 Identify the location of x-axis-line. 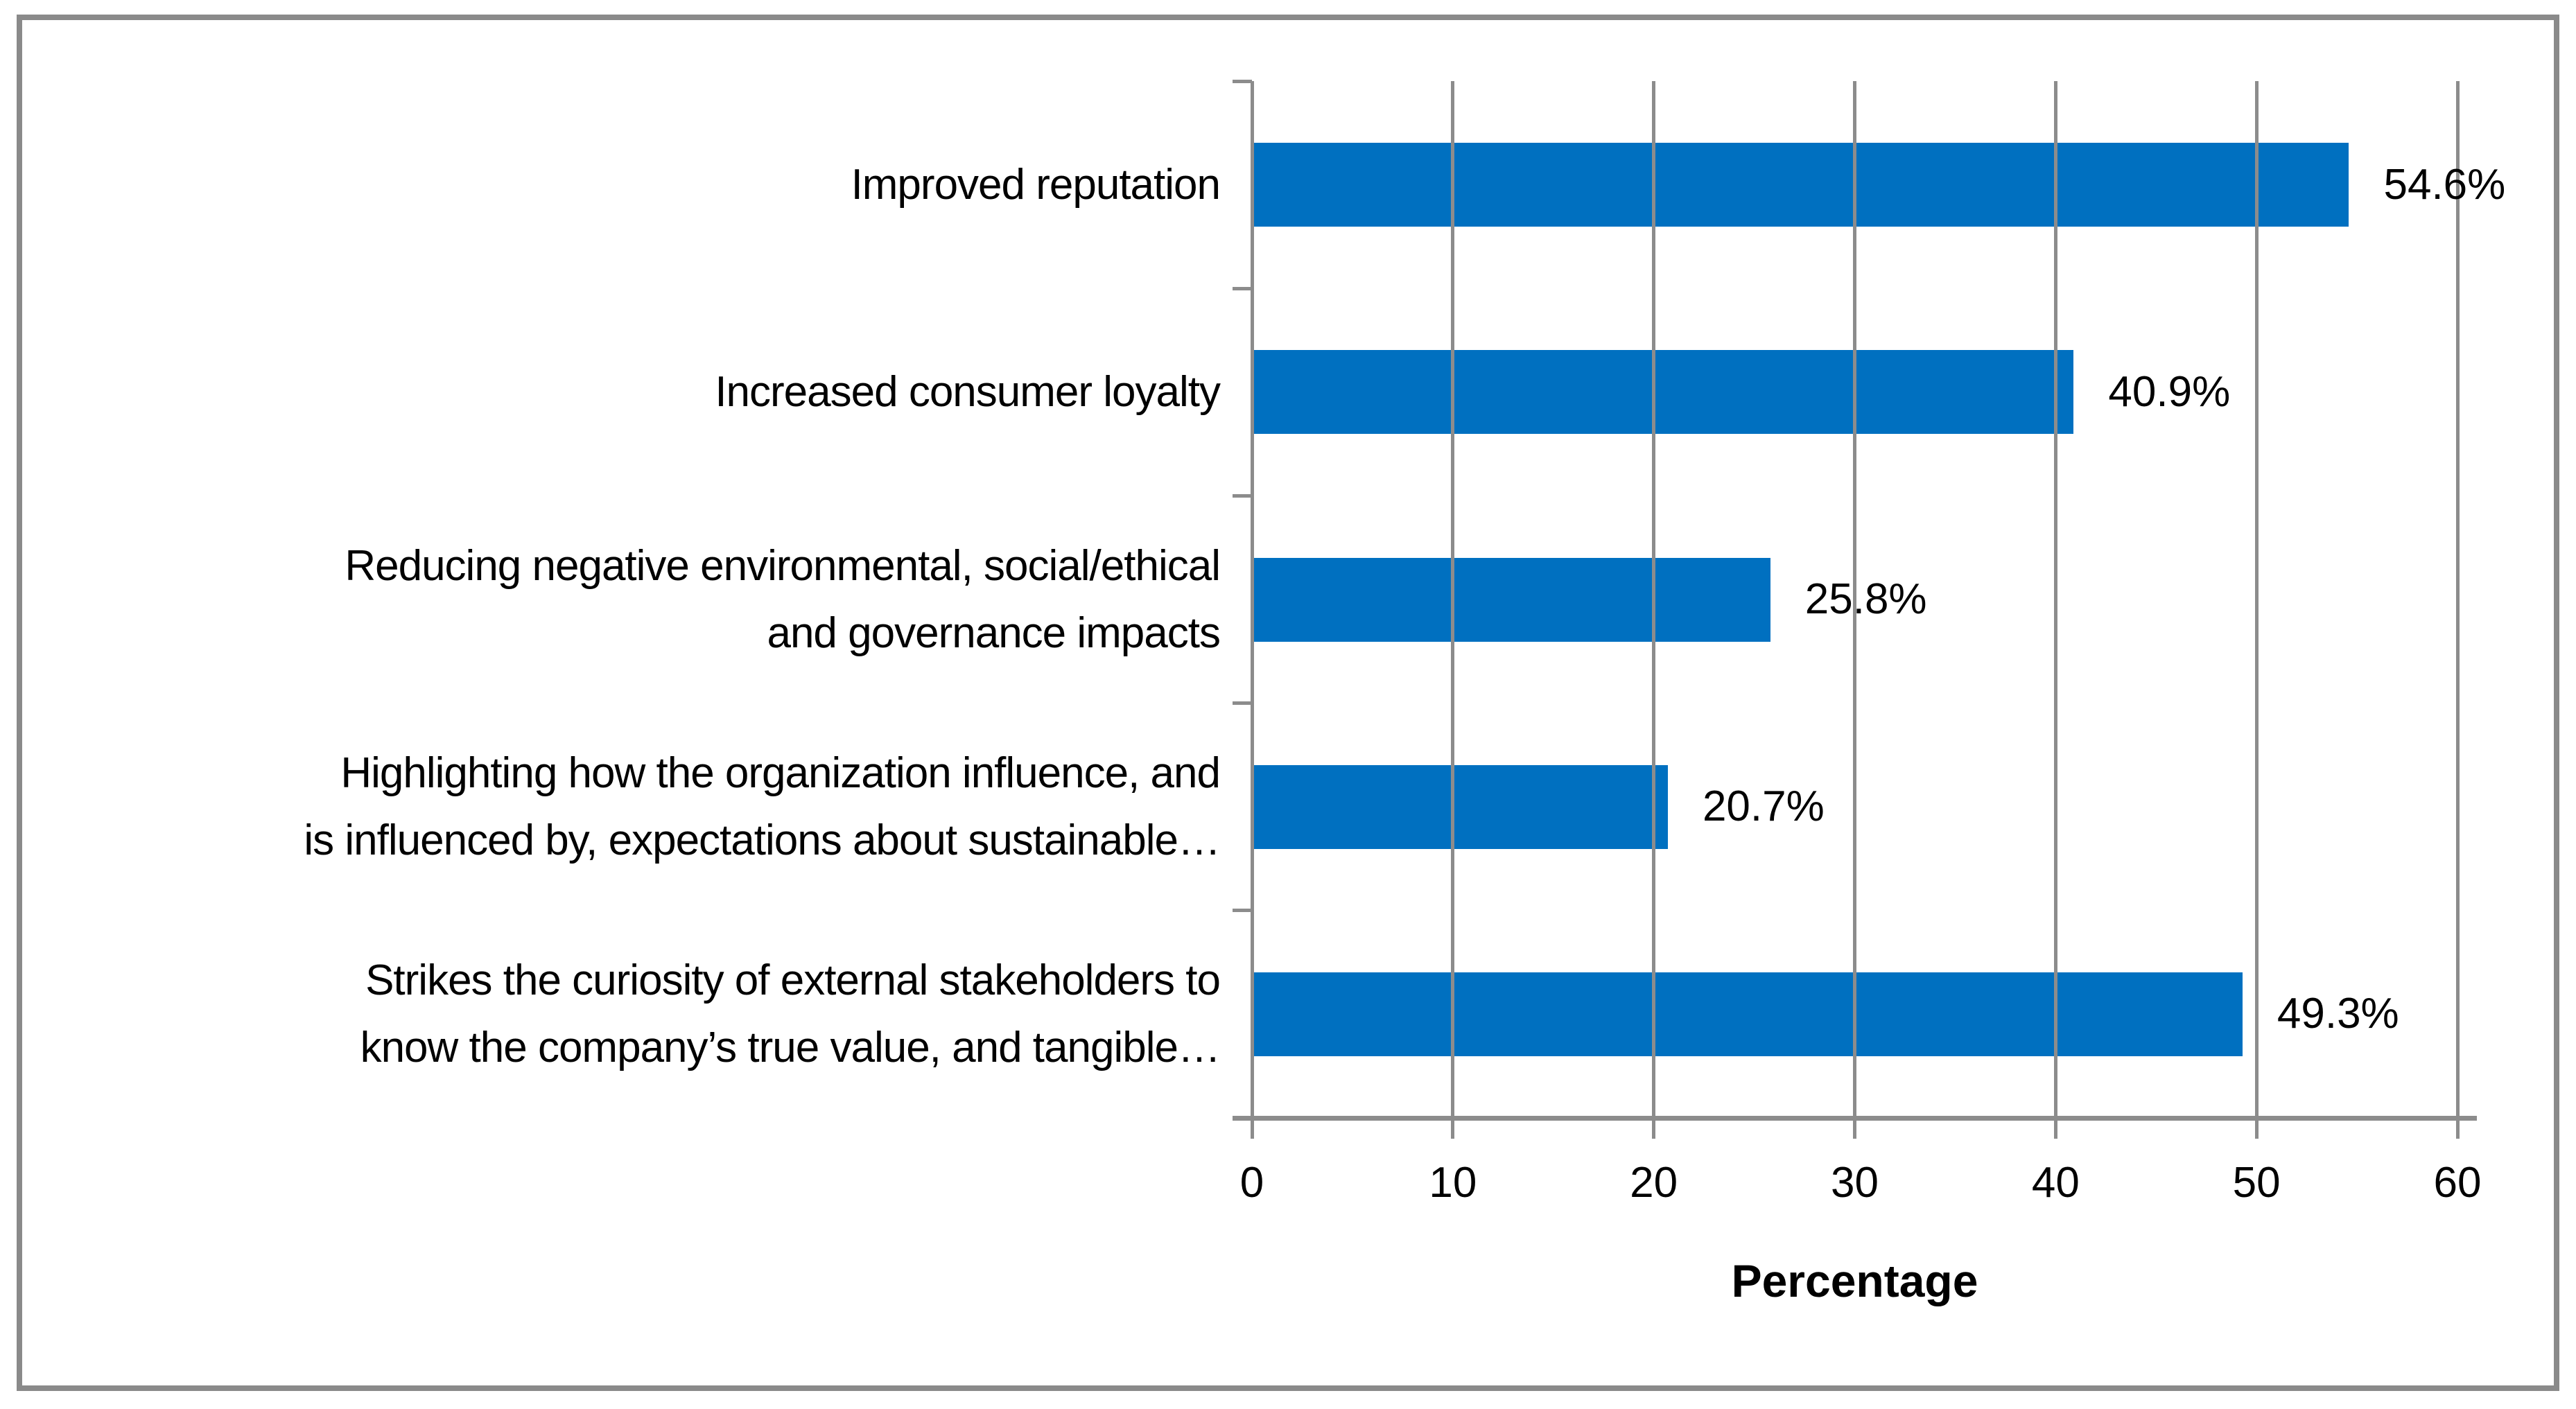
(1855, 1118).